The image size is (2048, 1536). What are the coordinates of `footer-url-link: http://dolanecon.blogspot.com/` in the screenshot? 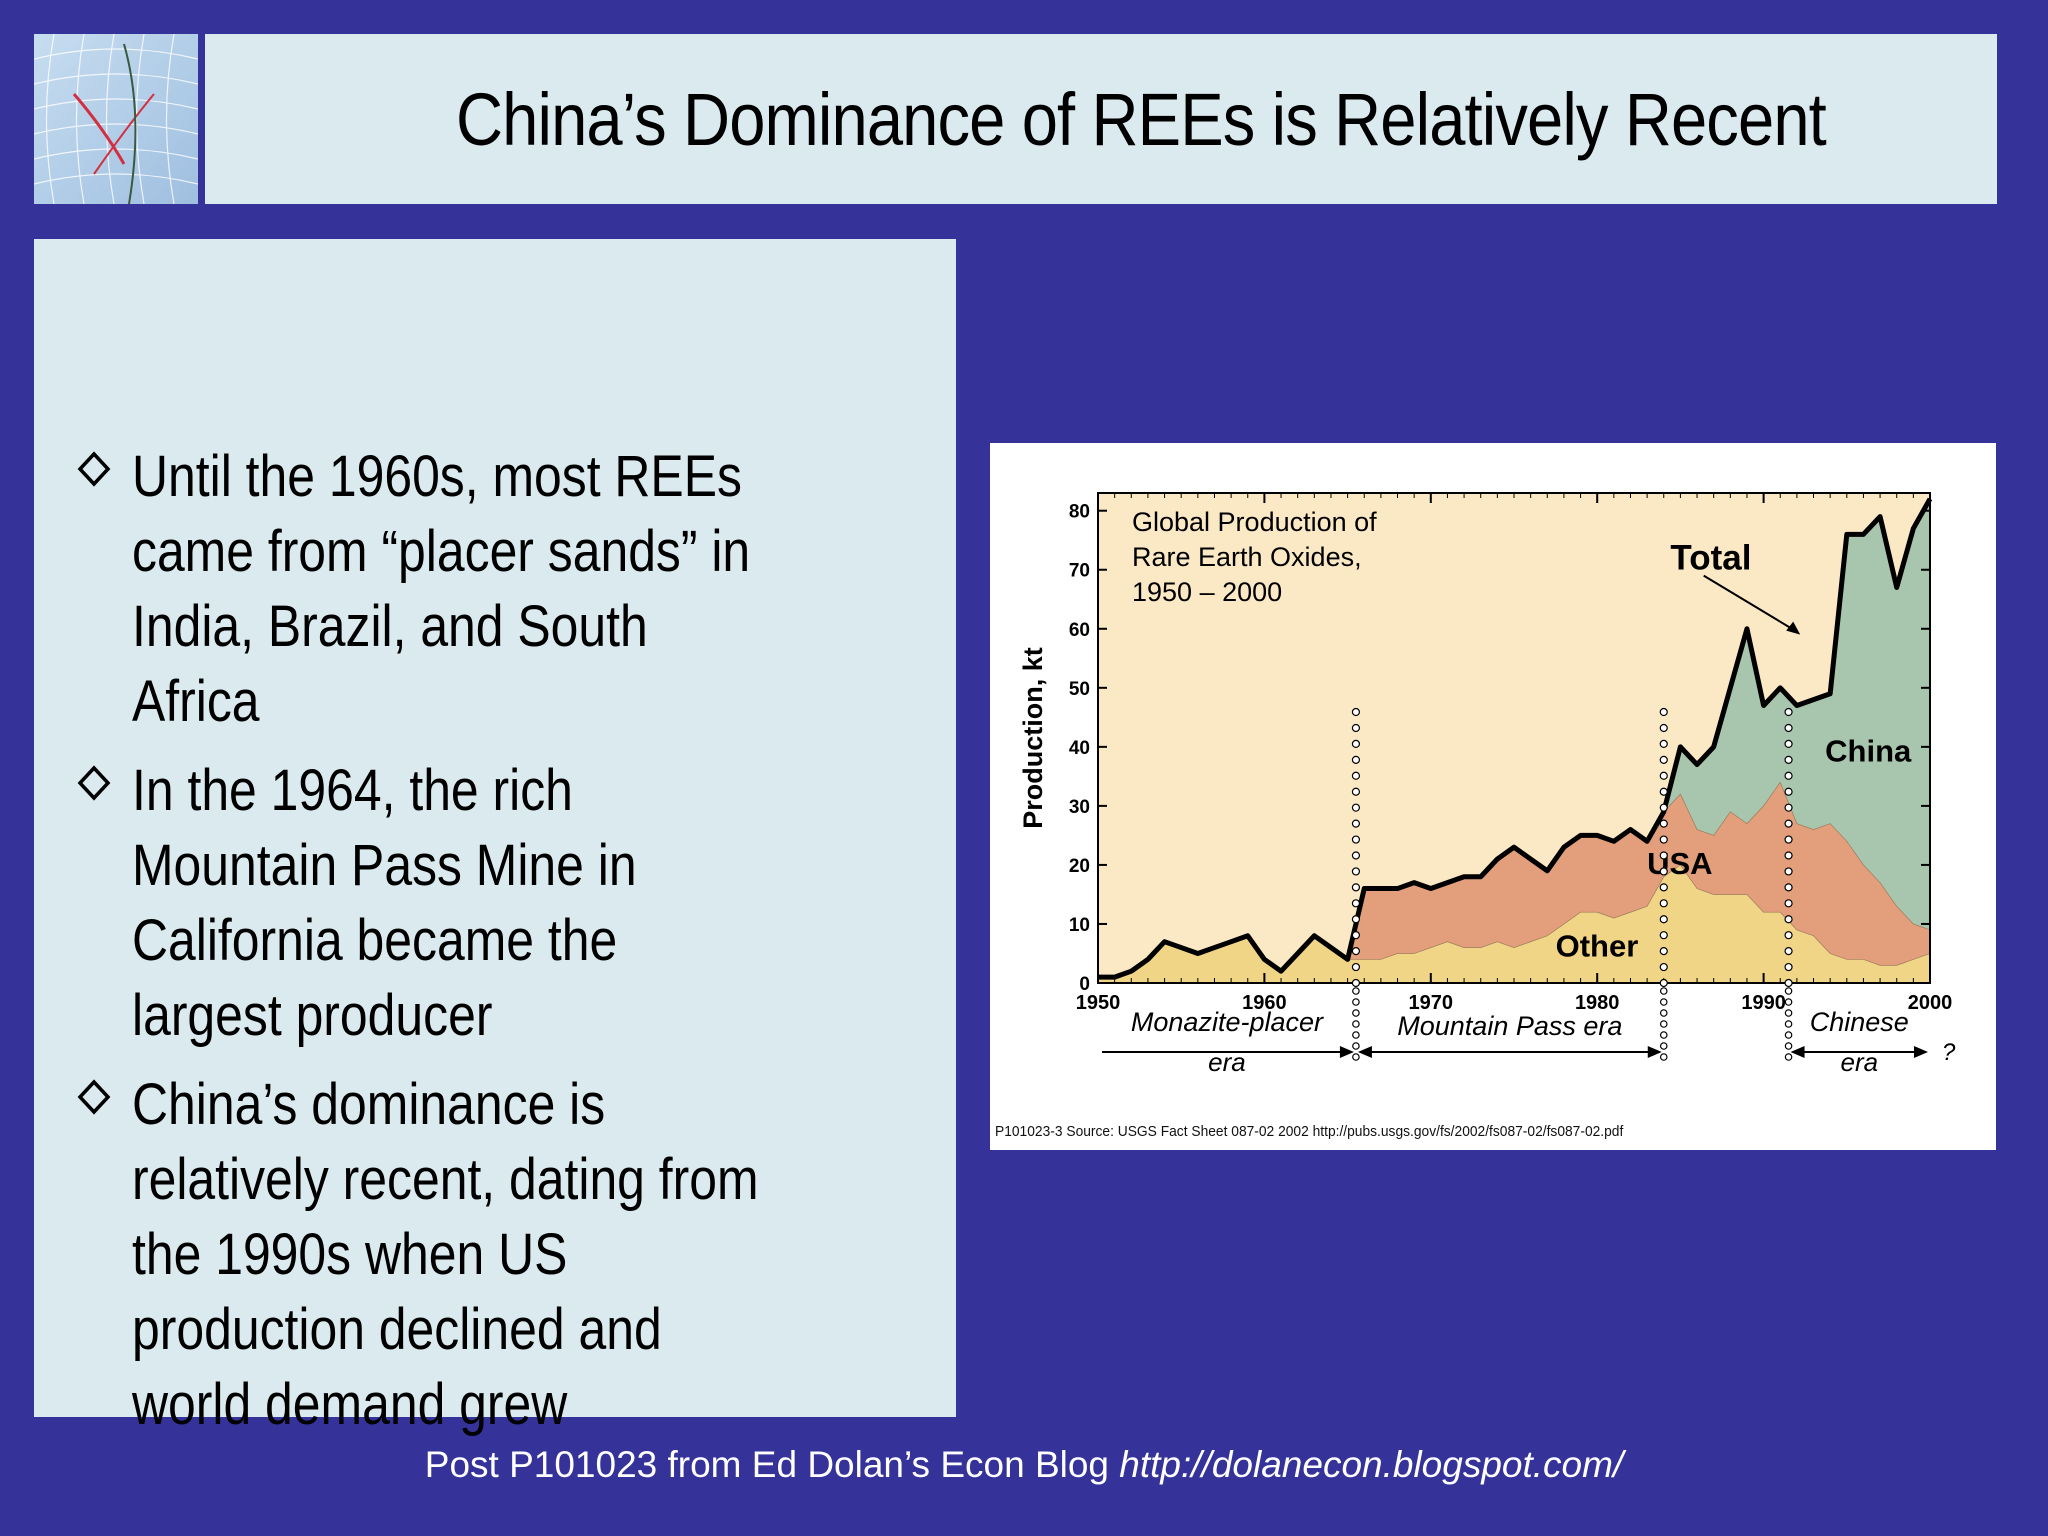 It's located at (1371, 1464).